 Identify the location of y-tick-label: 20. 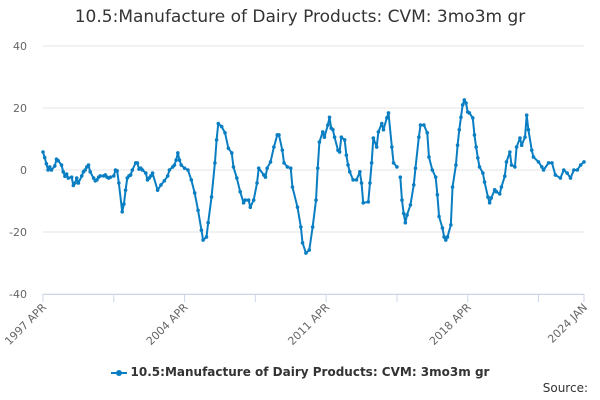
(20, 108).